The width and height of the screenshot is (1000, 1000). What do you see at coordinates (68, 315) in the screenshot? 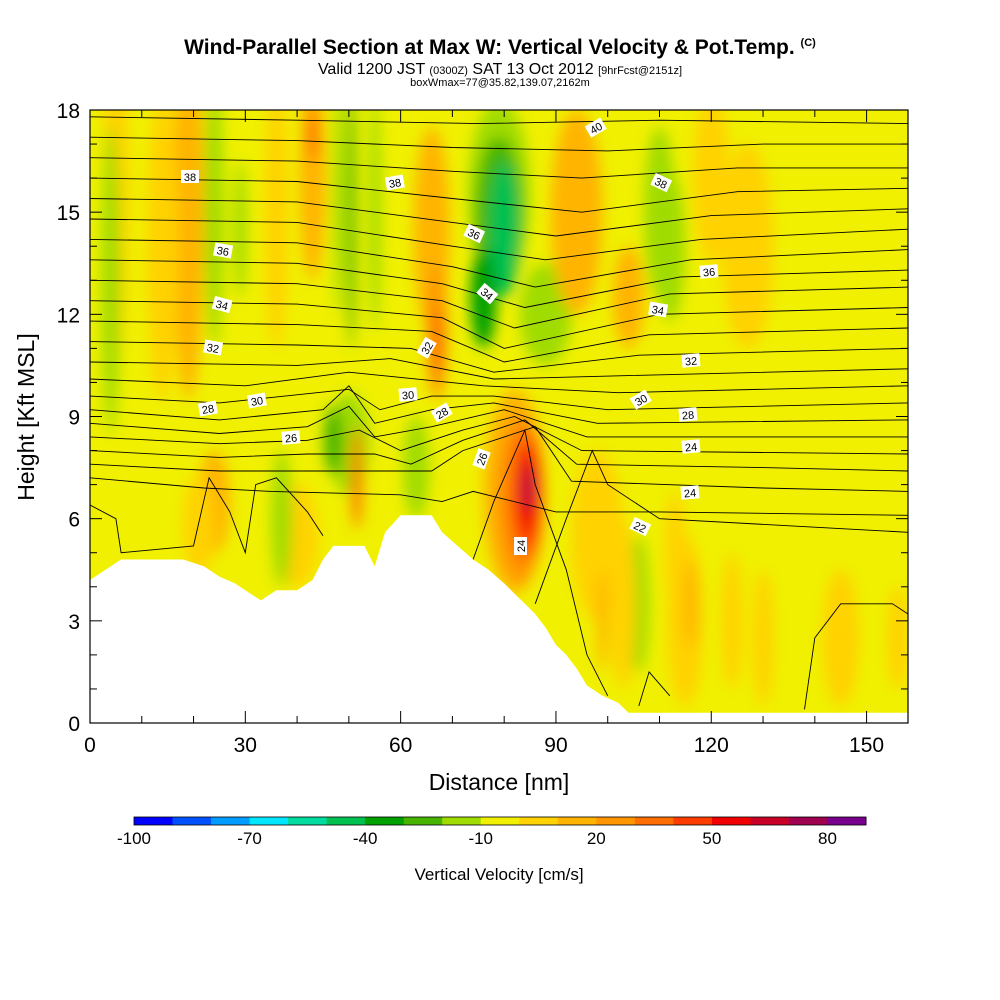
I see `y-tick-label: 12` at bounding box center [68, 315].